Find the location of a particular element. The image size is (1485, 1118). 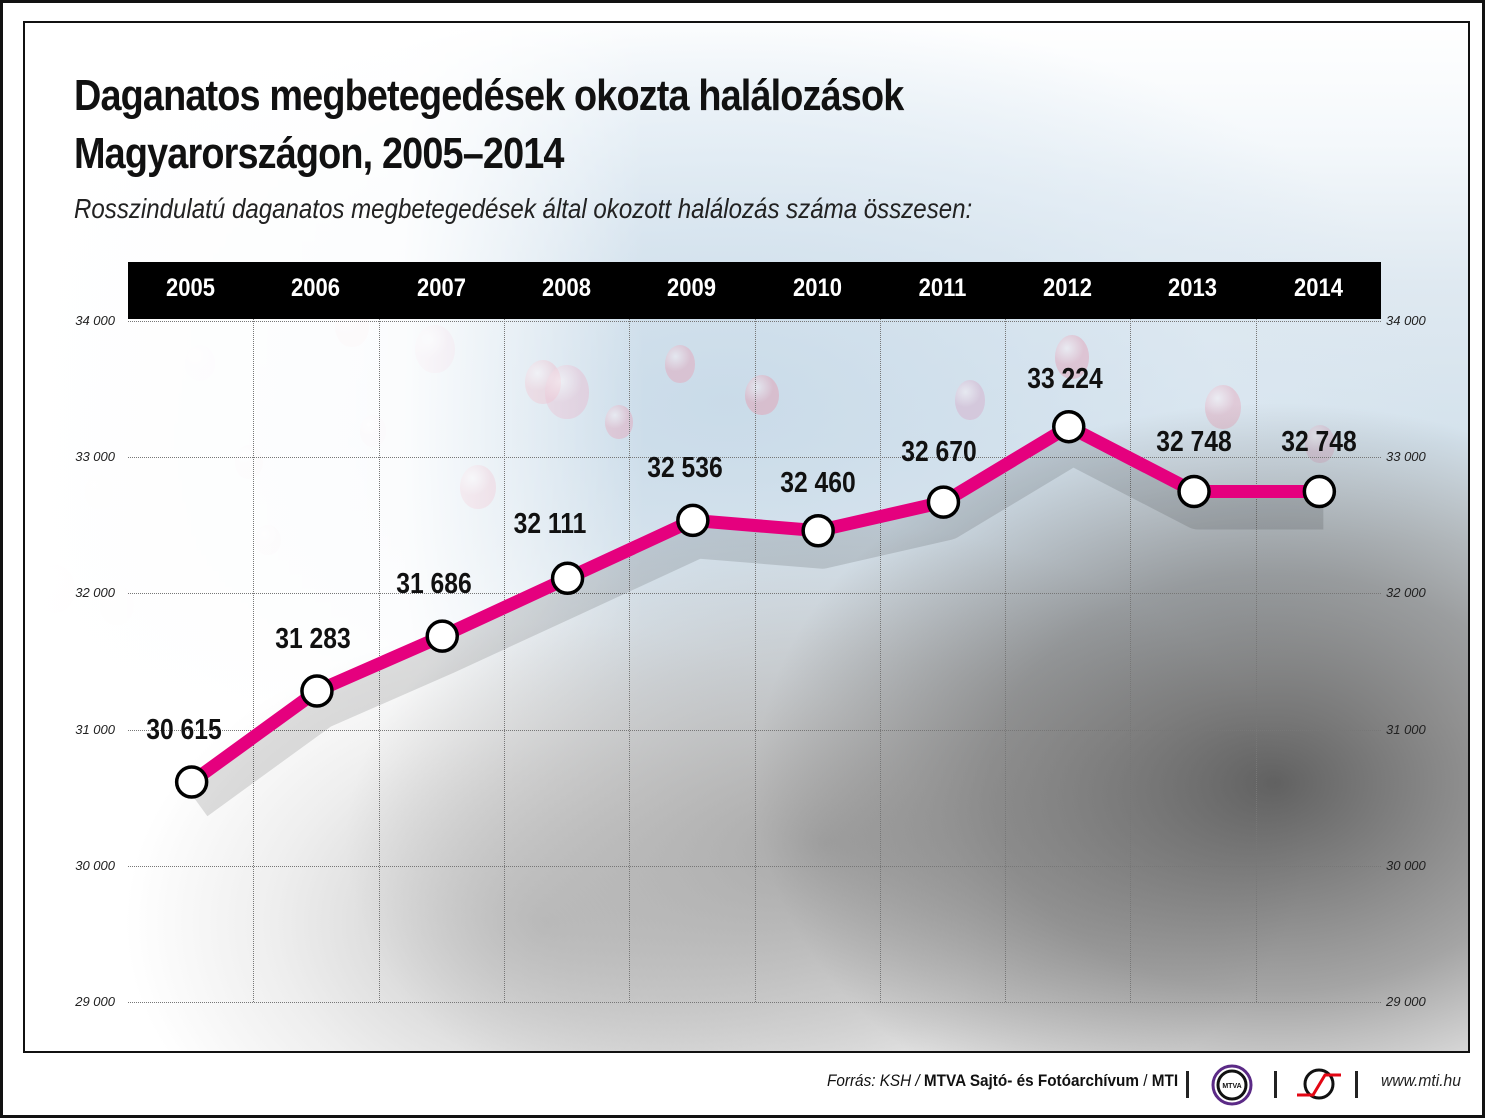

year-label-2008: 2008 is located at coordinates (566, 288).